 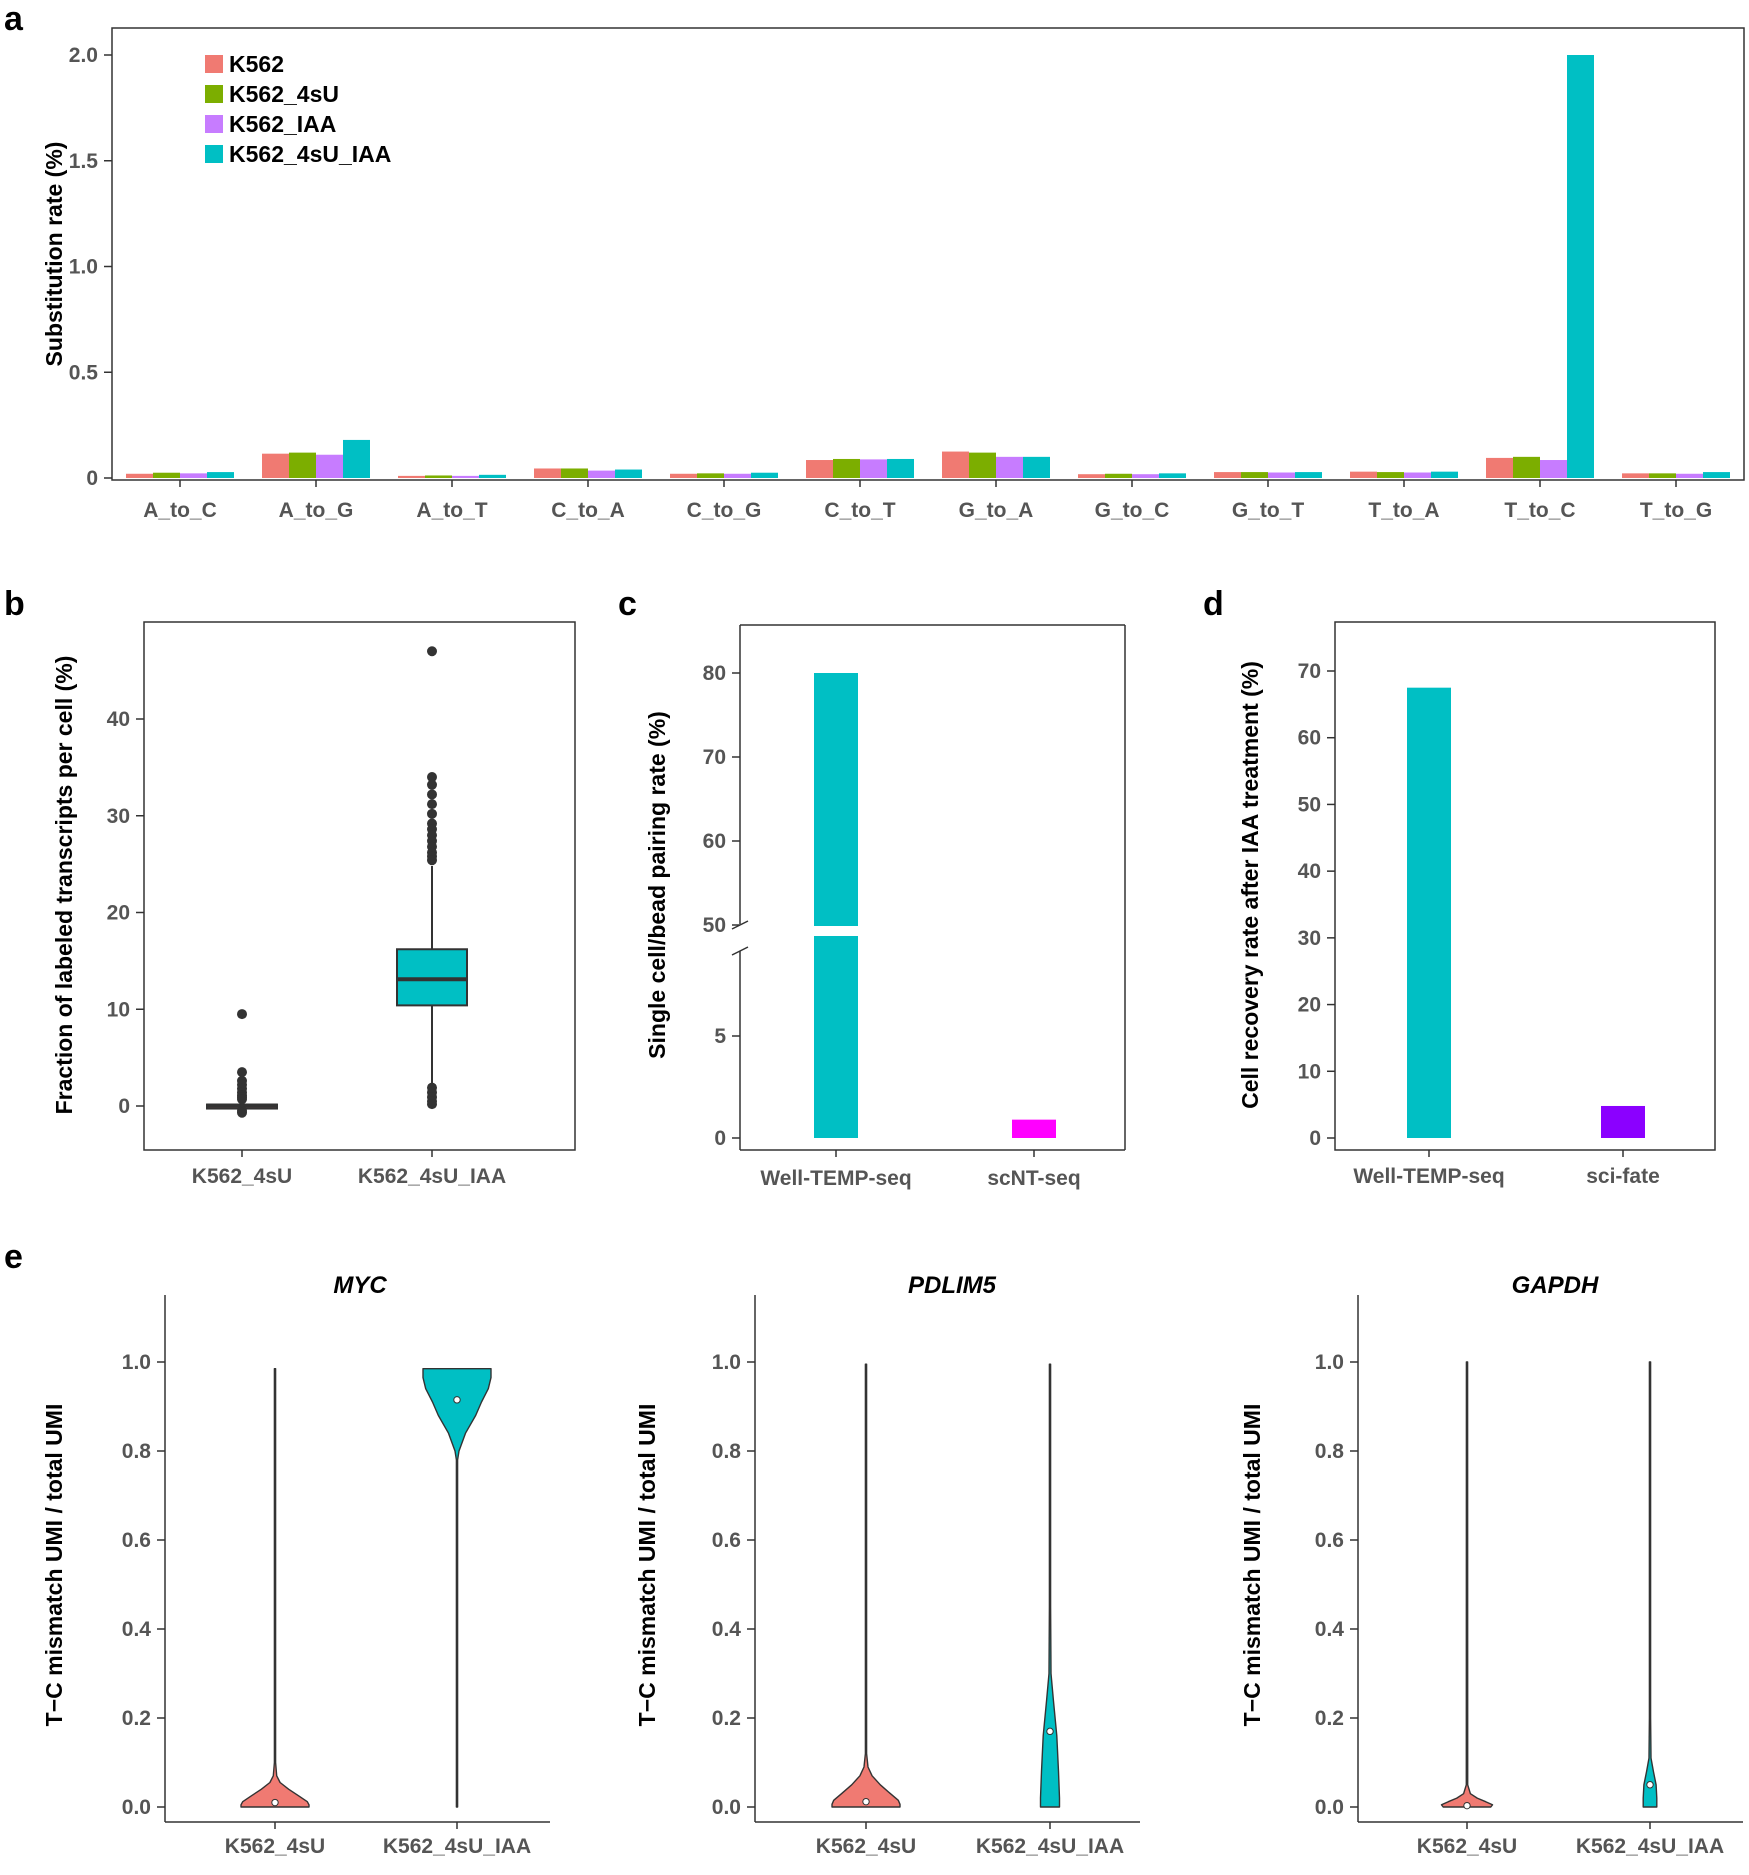 What do you see at coordinates (1213, 604) in the screenshot?
I see `panel-letter-d: d` at bounding box center [1213, 604].